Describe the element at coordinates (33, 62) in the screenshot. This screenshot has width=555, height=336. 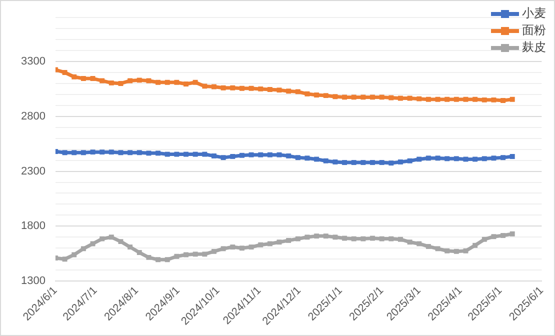
I see `y-tick-label: 3300` at that location.